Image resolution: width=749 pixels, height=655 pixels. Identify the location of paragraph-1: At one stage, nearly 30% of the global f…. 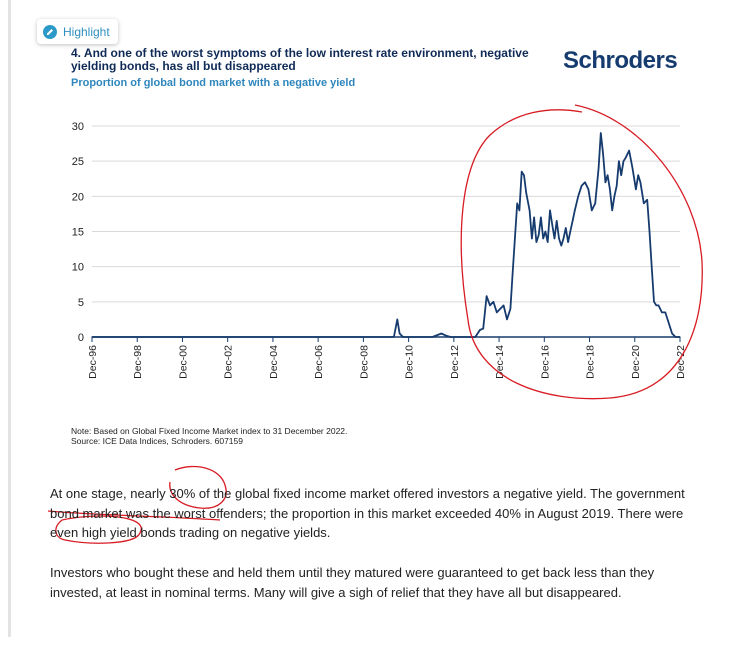
(367, 513).